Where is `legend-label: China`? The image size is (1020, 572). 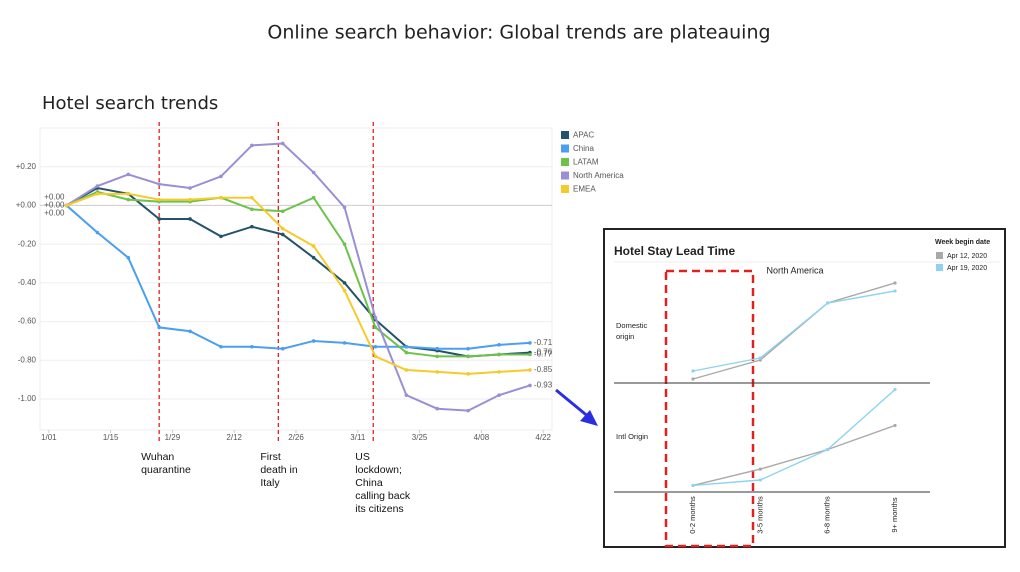 legend-label: China is located at coordinates (583, 148).